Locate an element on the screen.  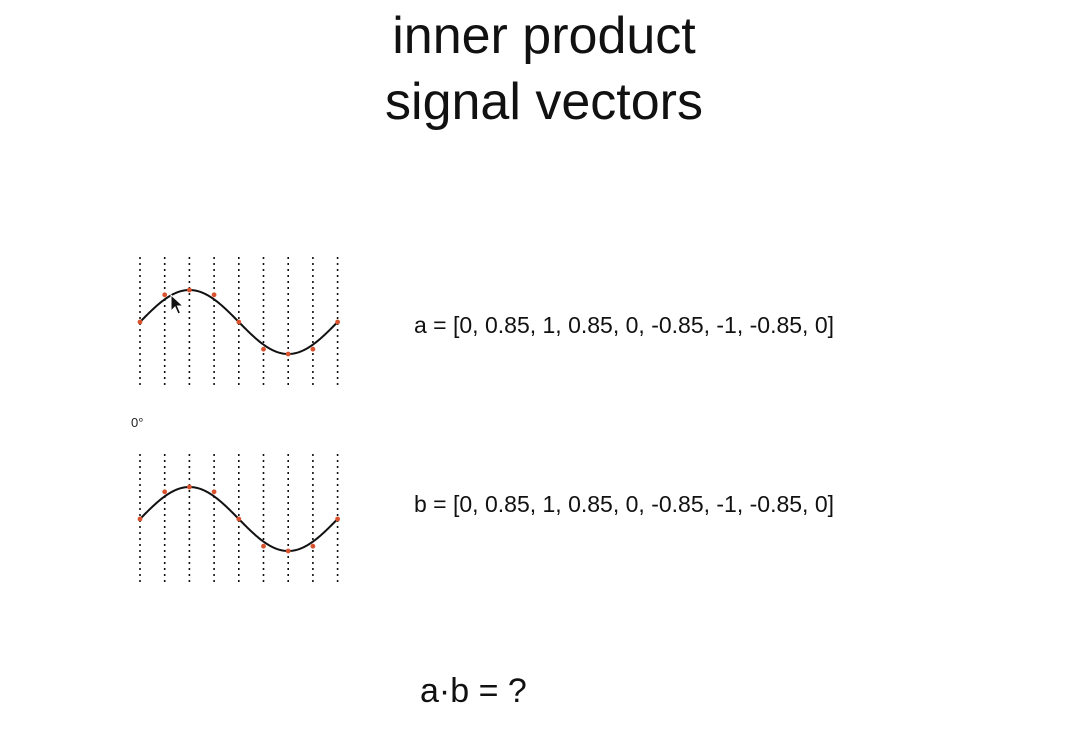
title-line-1: inner product is located at coordinates (544, 36).